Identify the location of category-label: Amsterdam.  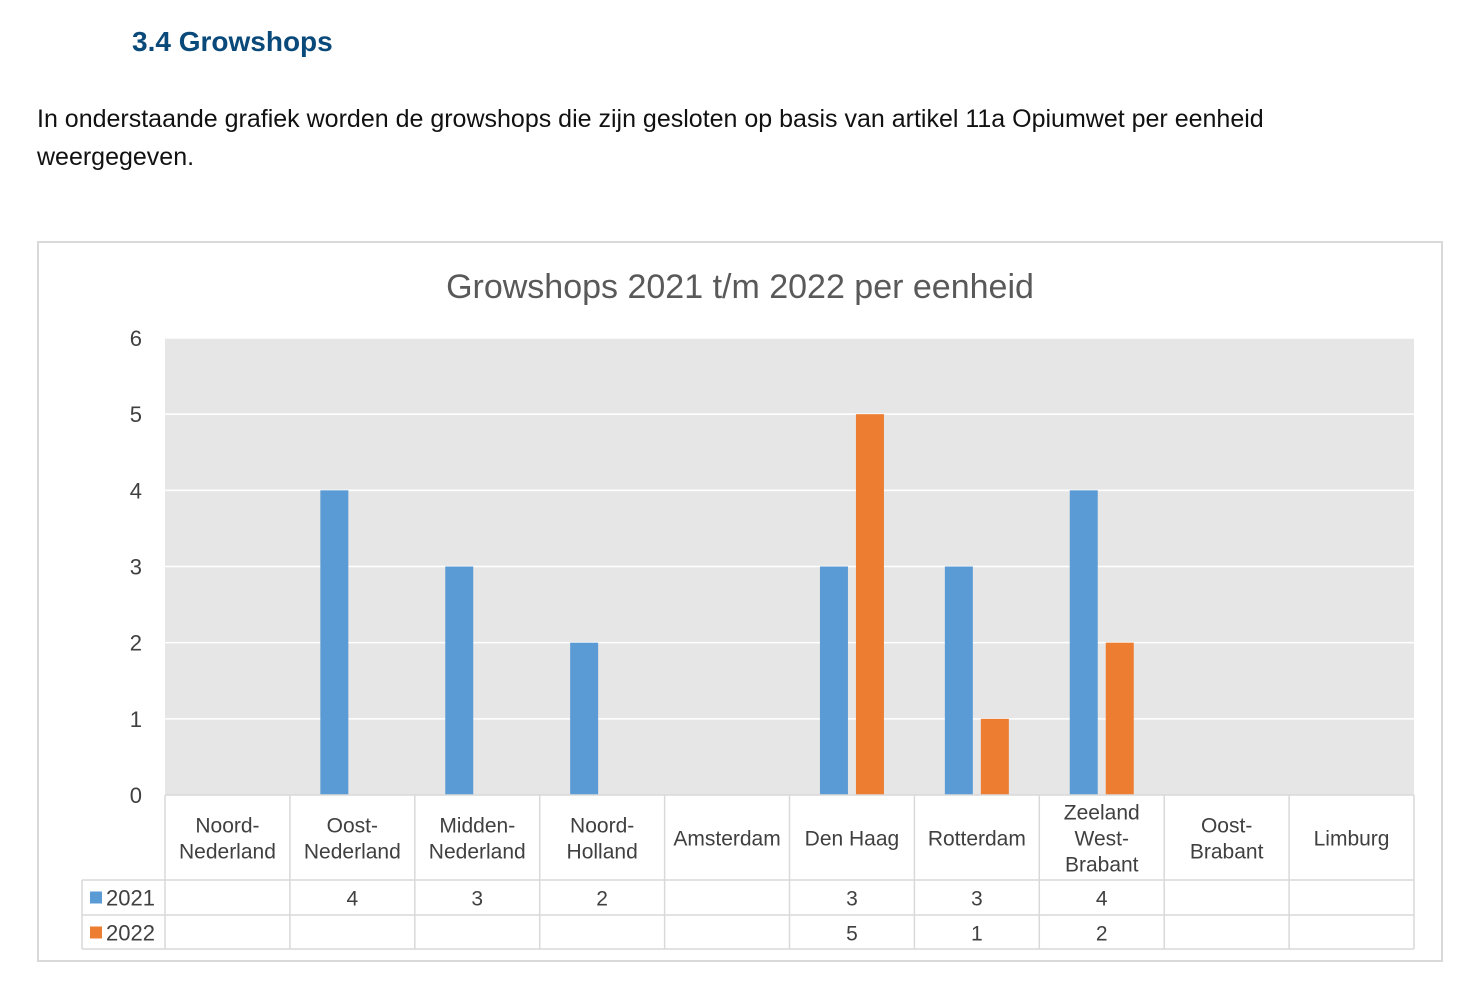
(726, 839).